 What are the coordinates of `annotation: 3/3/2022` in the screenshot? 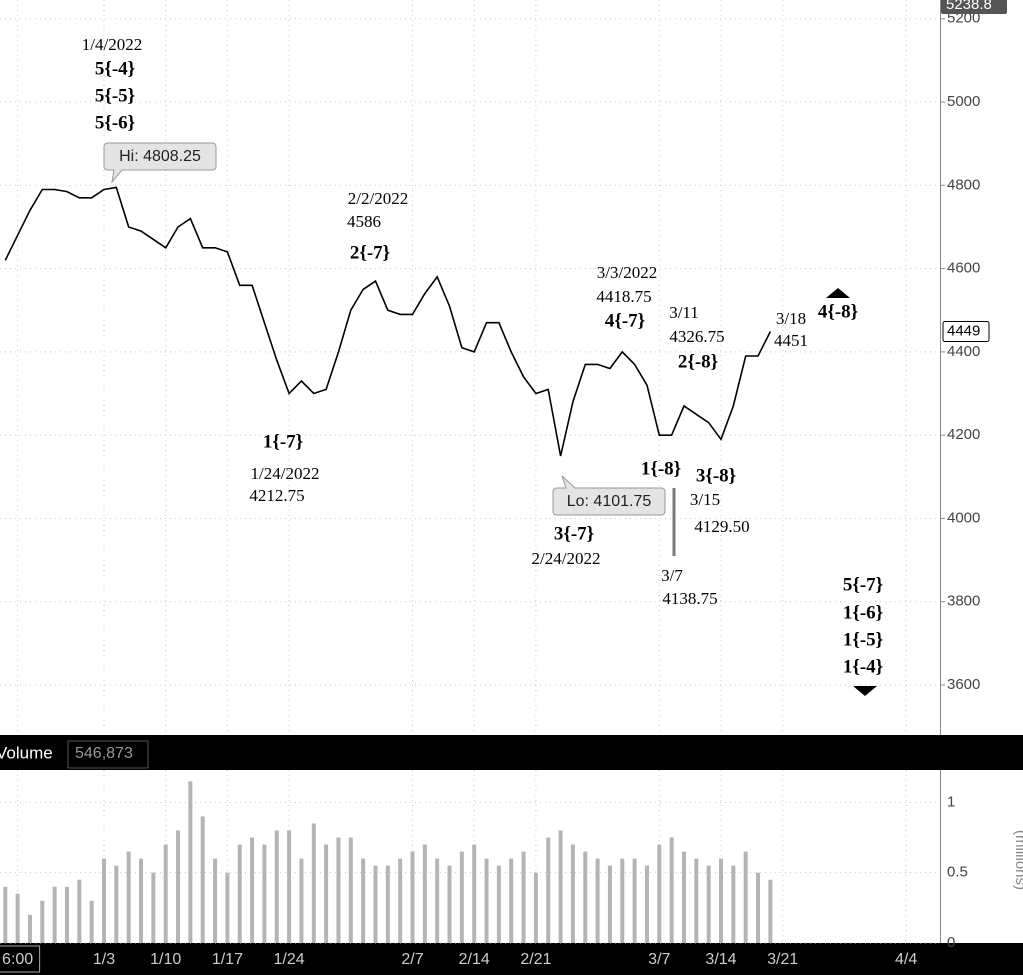 It's located at (627, 272).